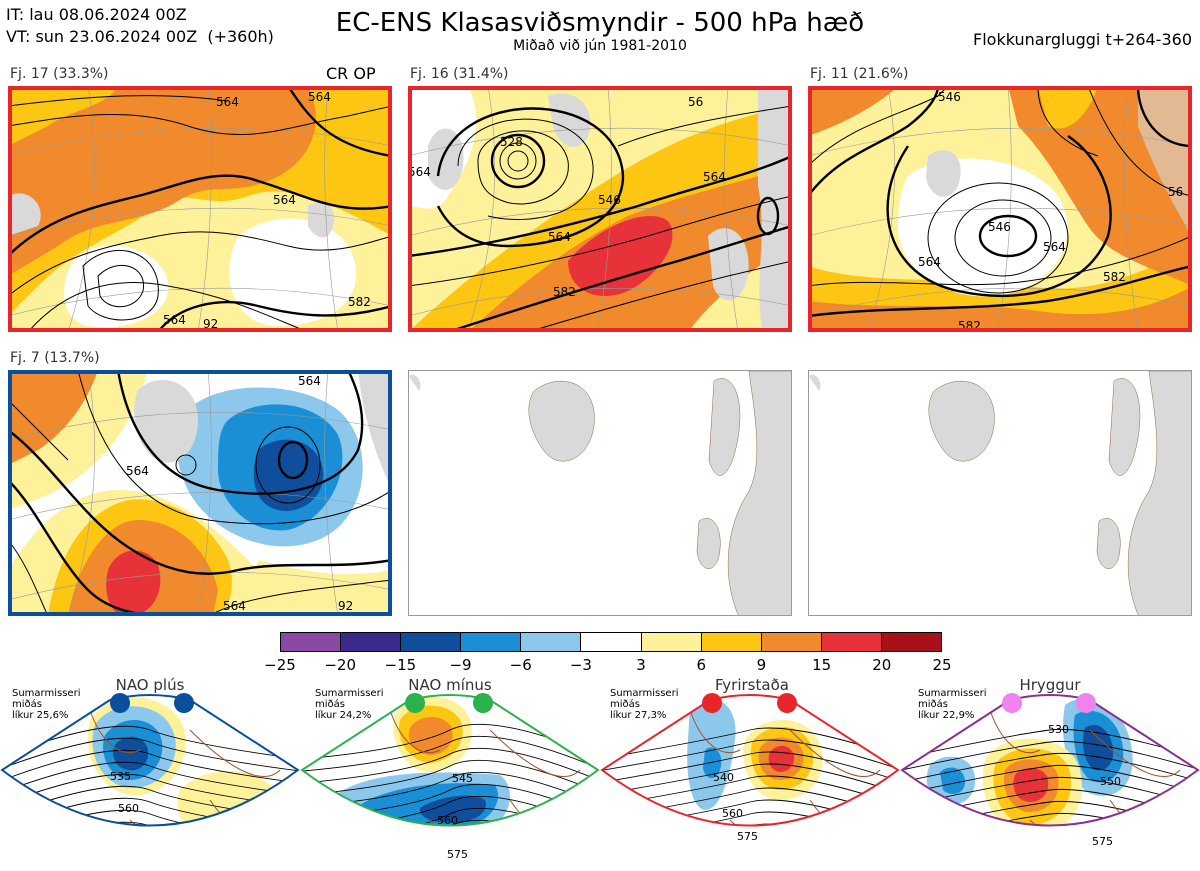 This screenshot has width=1200, height=871. I want to click on regime-contour-label: 550, so click(1110, 781).